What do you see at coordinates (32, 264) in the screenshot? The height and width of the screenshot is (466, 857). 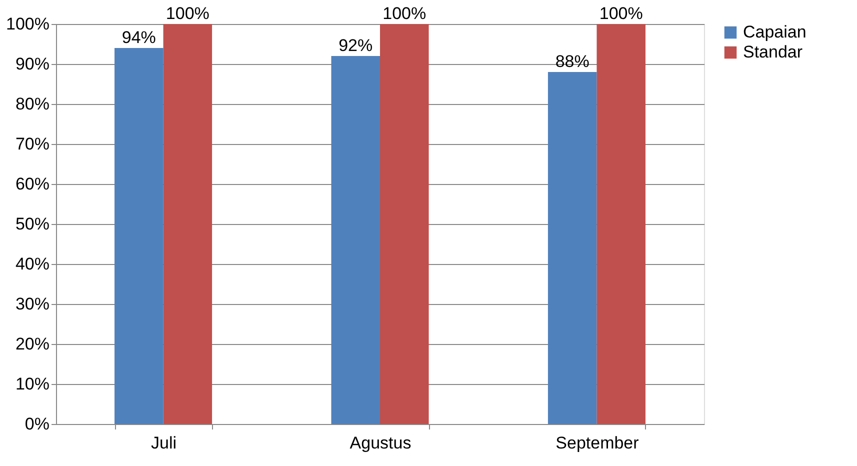 I see `y-tick-label: 40%` at bounding box center [32, 264].